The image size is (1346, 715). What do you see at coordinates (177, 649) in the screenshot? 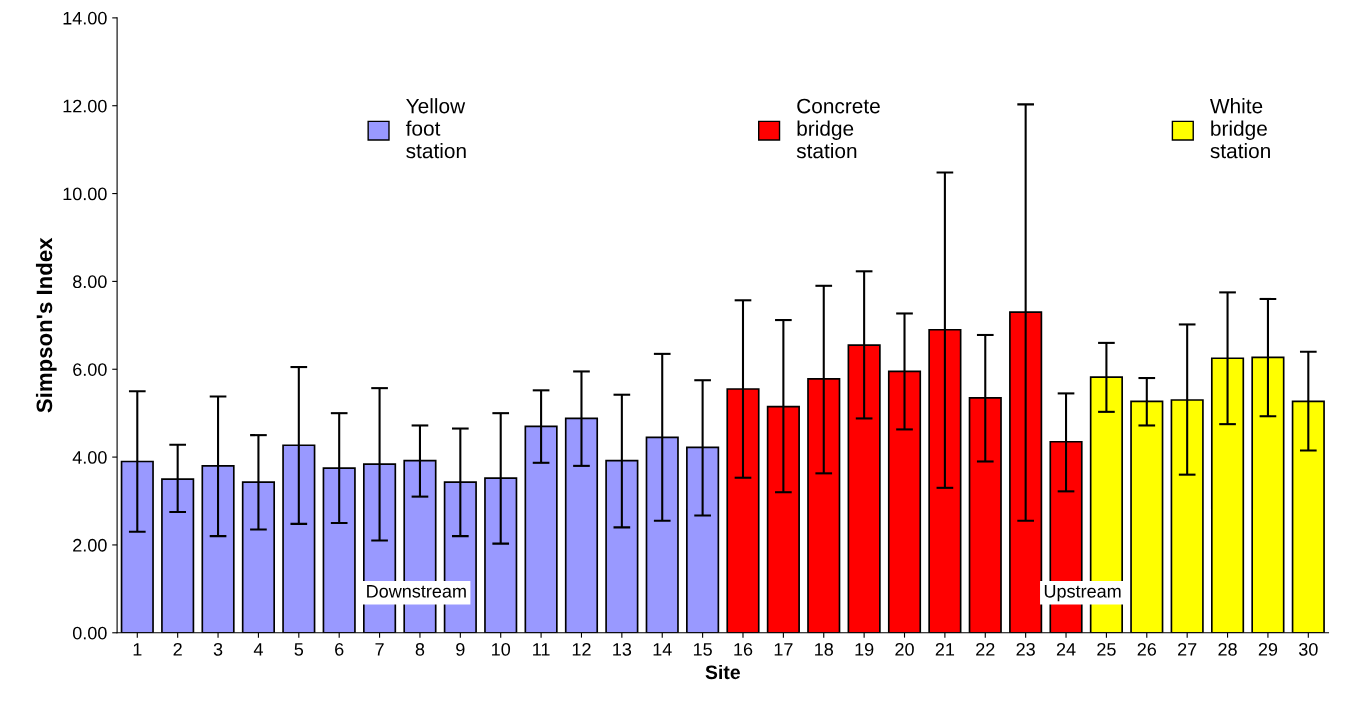
I see `x-tick-label: 2` at bounding box center [177, 649].